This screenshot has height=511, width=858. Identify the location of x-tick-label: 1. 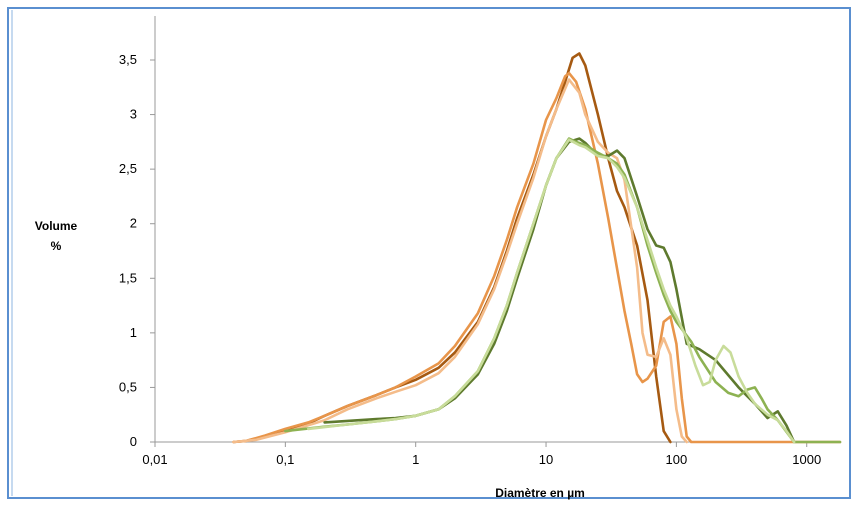
(415, 459).